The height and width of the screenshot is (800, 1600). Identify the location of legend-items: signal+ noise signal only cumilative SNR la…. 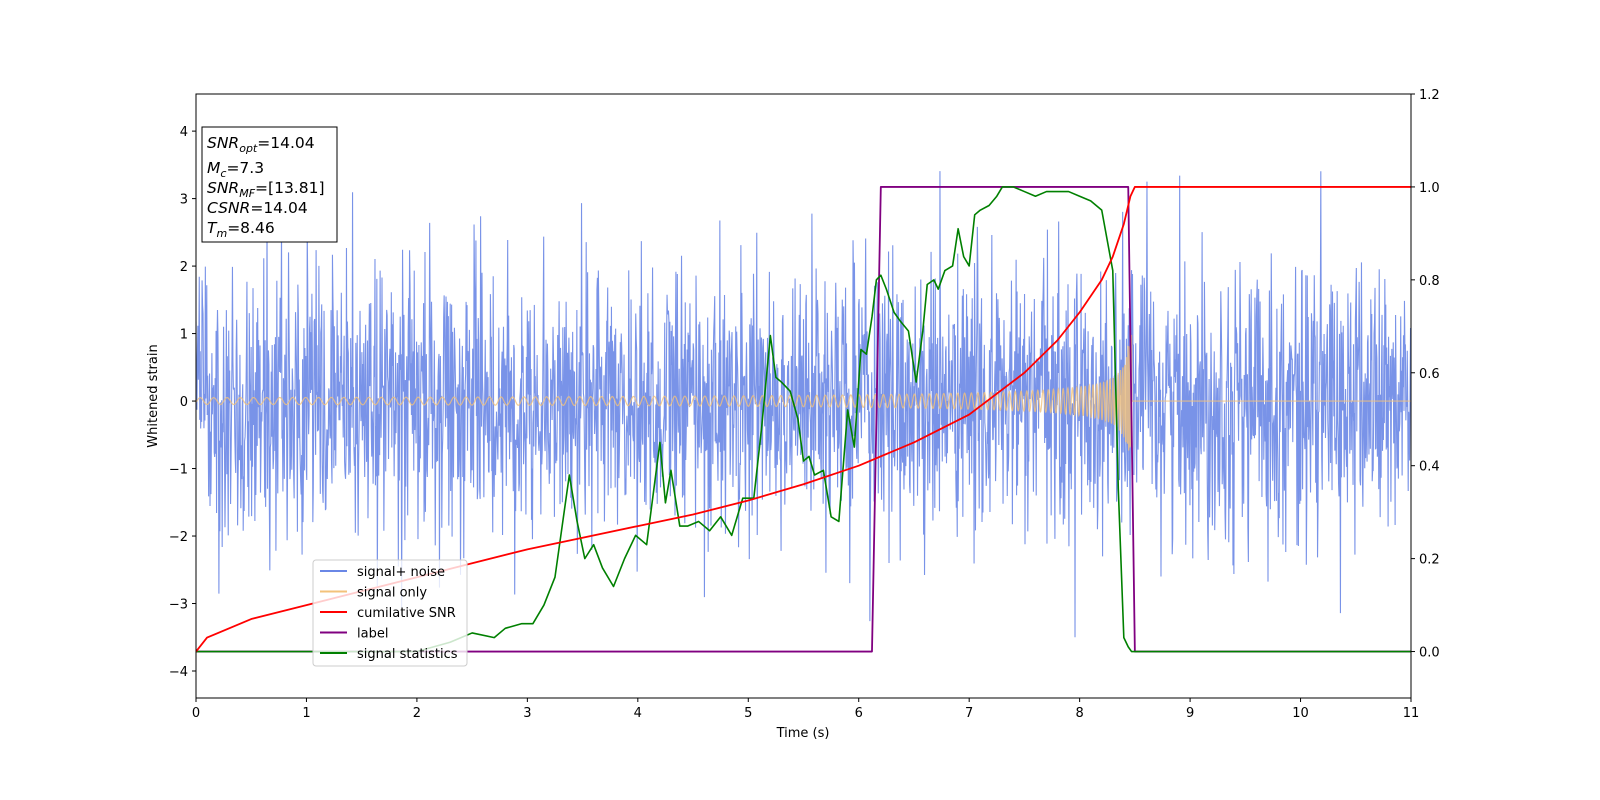
(389, 613).